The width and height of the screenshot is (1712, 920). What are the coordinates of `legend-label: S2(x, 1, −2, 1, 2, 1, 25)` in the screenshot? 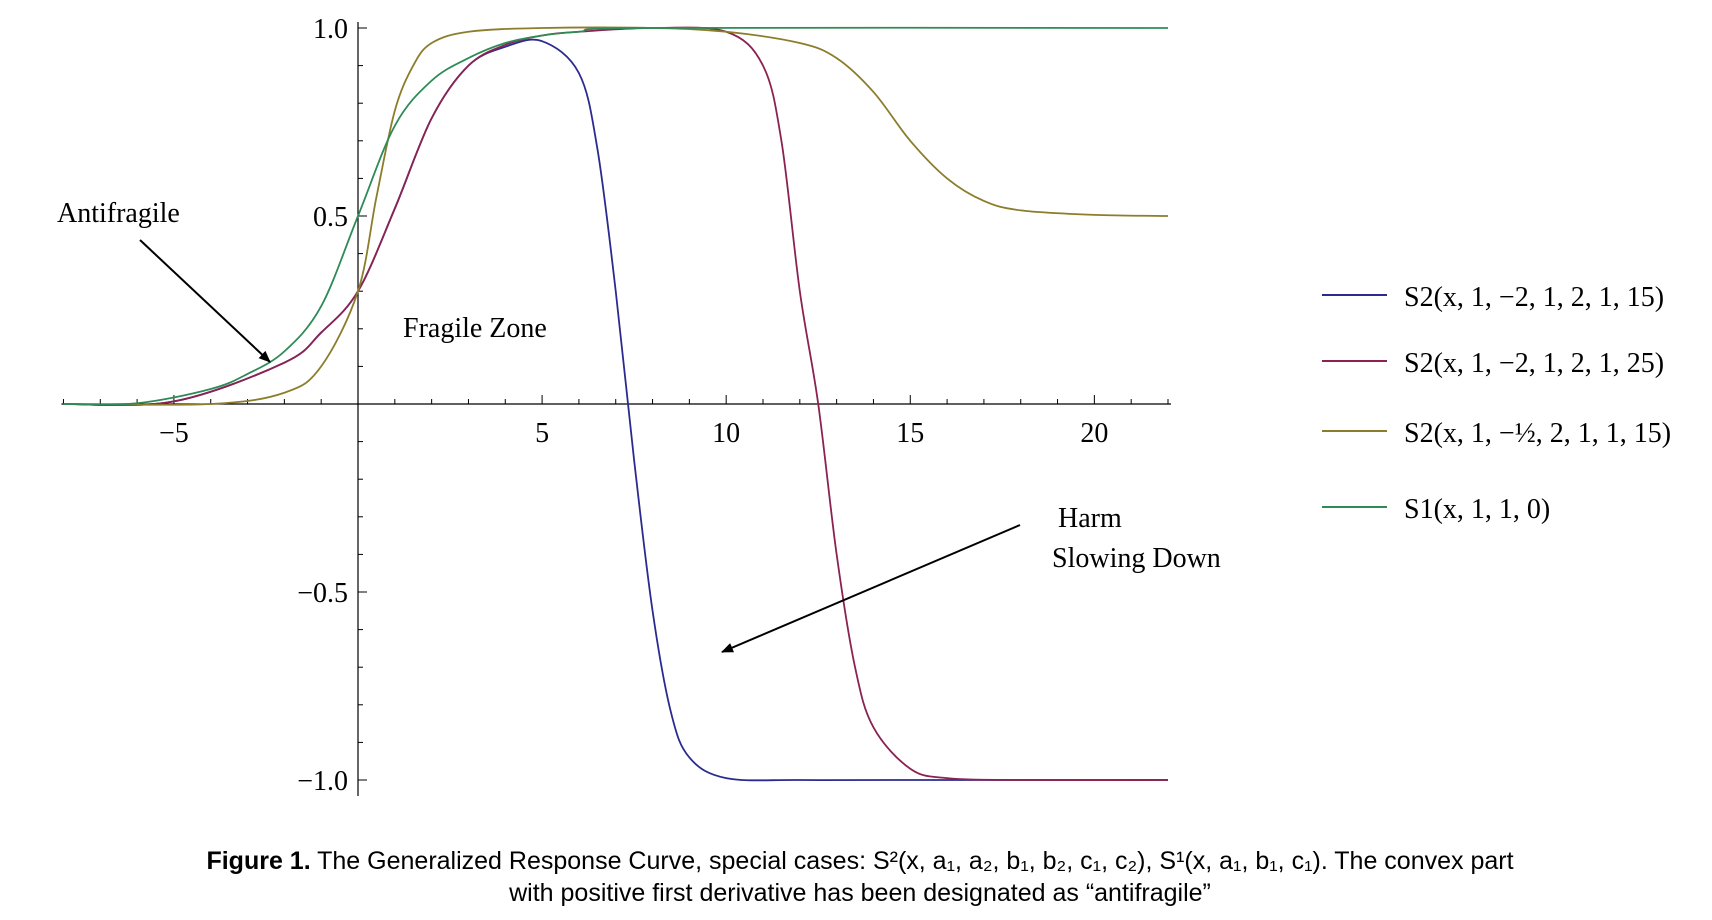 It's located at (1534, 363).